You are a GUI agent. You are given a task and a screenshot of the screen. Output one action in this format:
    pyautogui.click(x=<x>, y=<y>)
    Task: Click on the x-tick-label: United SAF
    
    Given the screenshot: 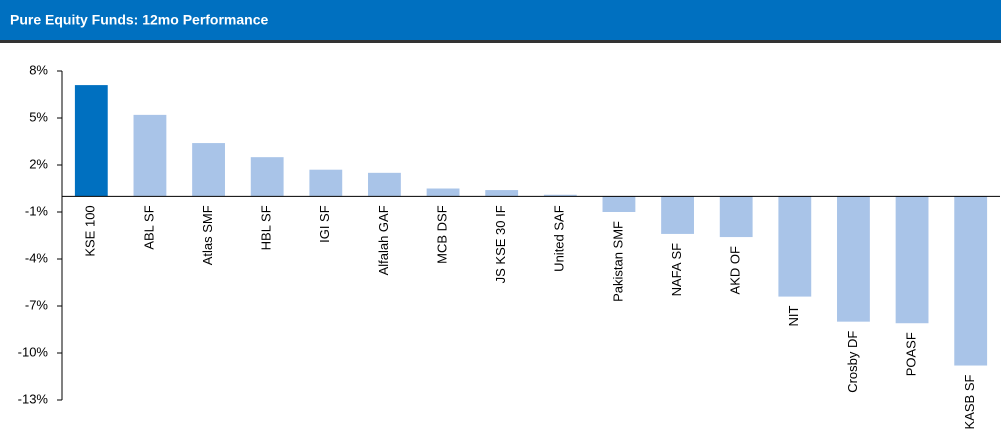 What is the action you would take?
    pyautogui.click(x=559, y=238)
    